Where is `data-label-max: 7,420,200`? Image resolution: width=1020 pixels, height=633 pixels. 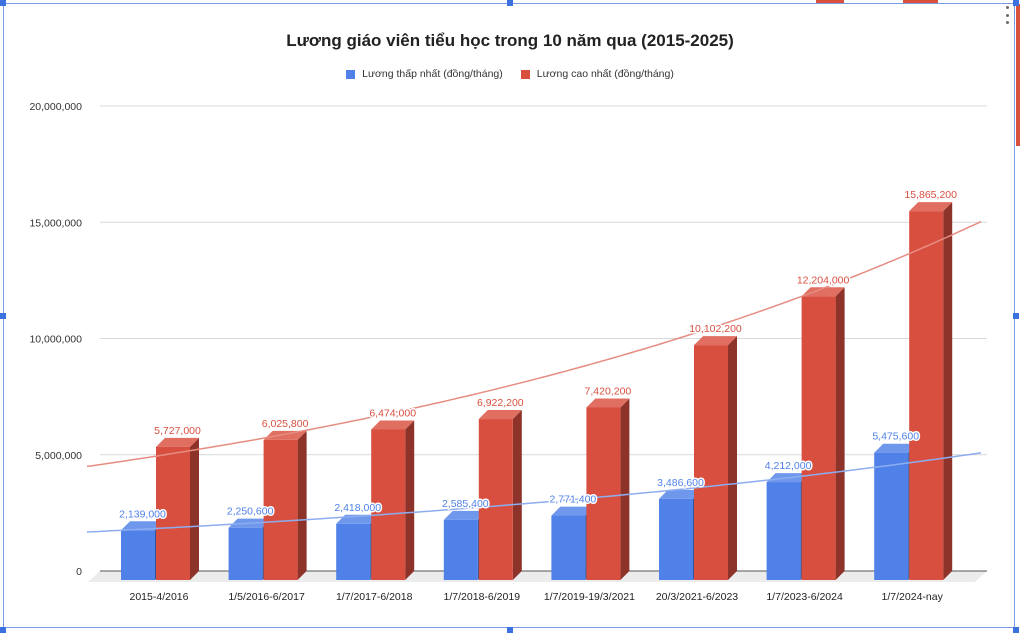
data-label-max: 7,420,200 is located at coordinates (608, 391).